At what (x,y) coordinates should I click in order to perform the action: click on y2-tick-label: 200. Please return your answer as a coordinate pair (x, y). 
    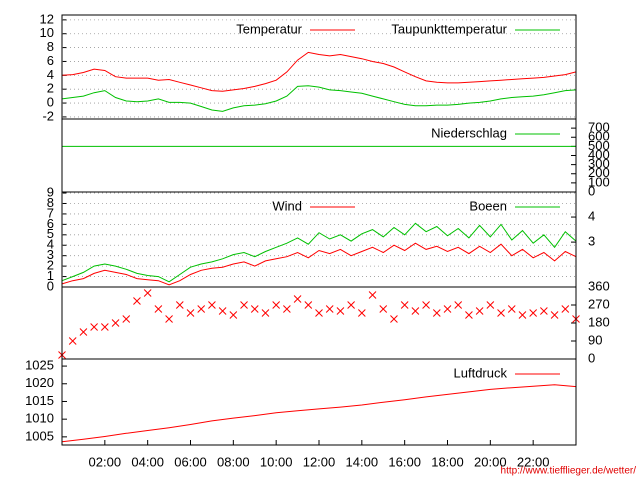
    Looking at the image, I should click on (599, 172).